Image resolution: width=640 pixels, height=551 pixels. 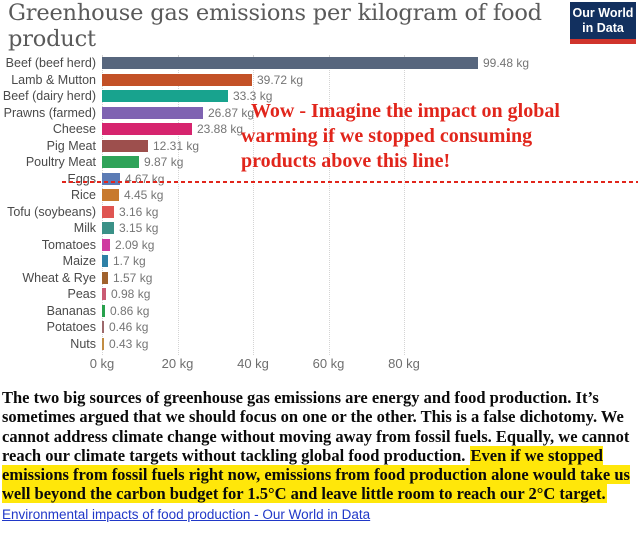 I want to click on category-label: Milk, so click(x=84, y=228).